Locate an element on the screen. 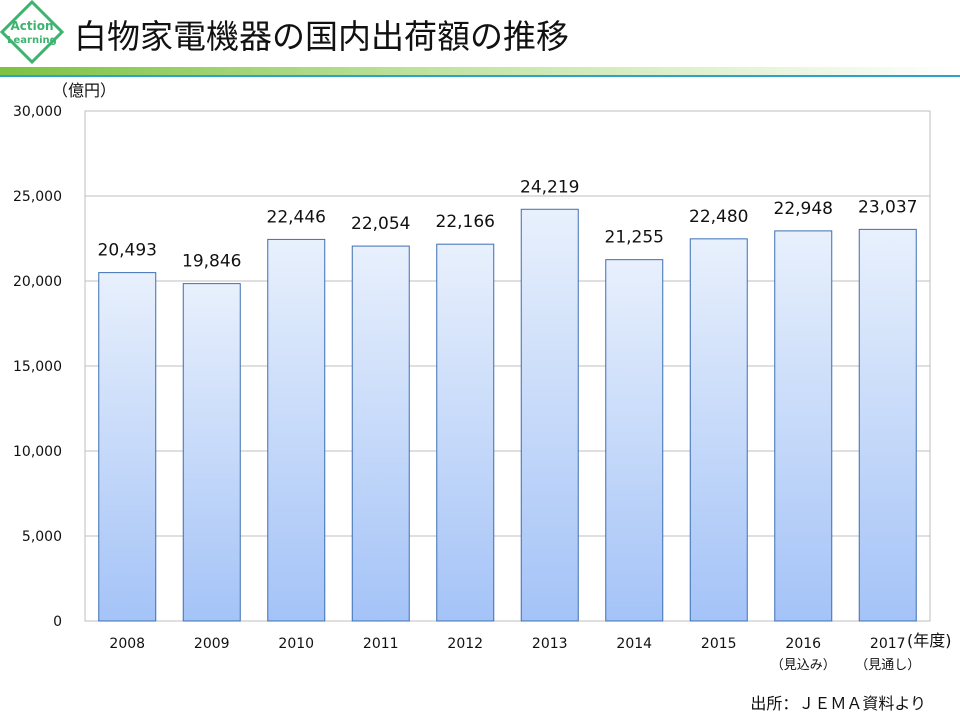  y-tick-label: 30,000 is located at coordinates (37, 112).